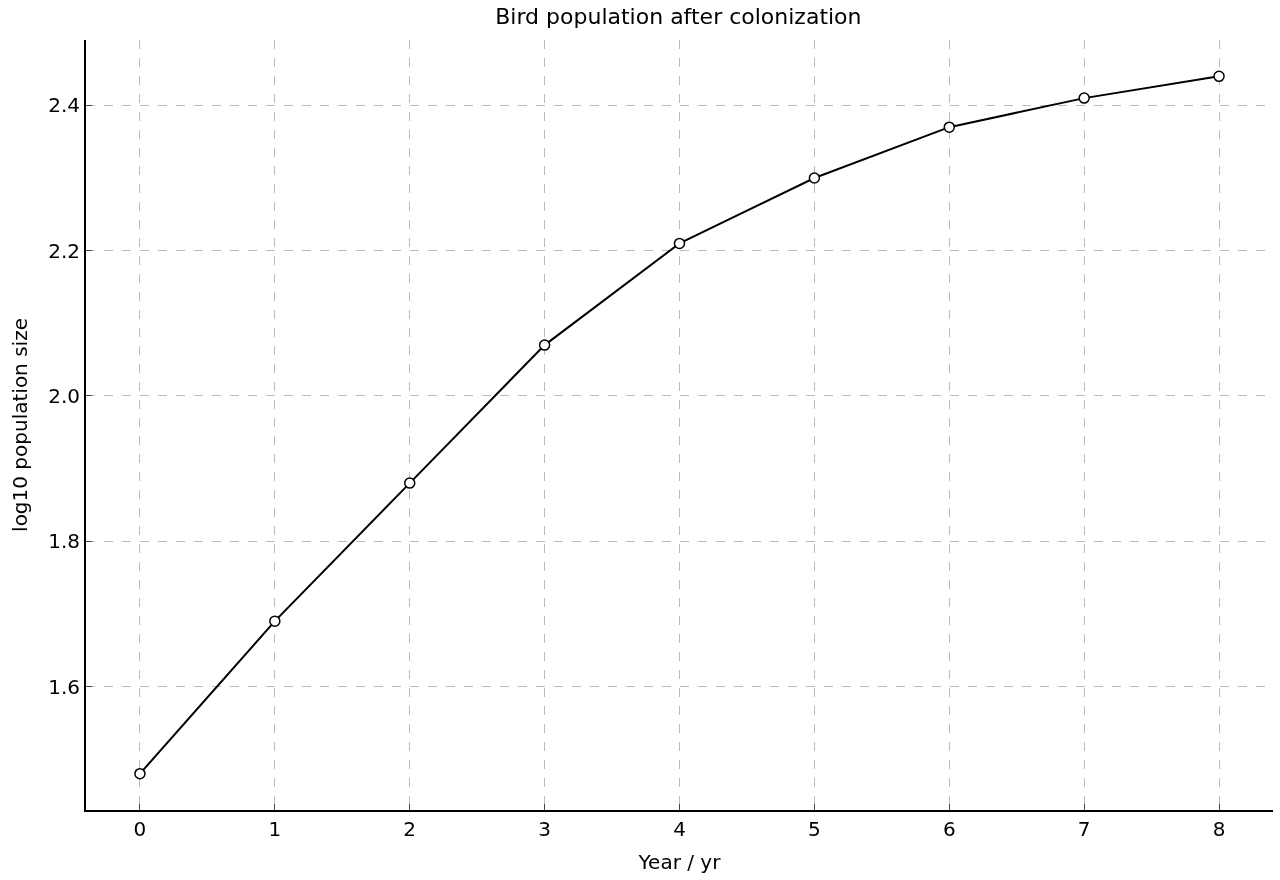  What do you see at coordinates (64, 250) in the screenshot?
I see `y-tick-label: 2.2` at bounding box center [64, 250].